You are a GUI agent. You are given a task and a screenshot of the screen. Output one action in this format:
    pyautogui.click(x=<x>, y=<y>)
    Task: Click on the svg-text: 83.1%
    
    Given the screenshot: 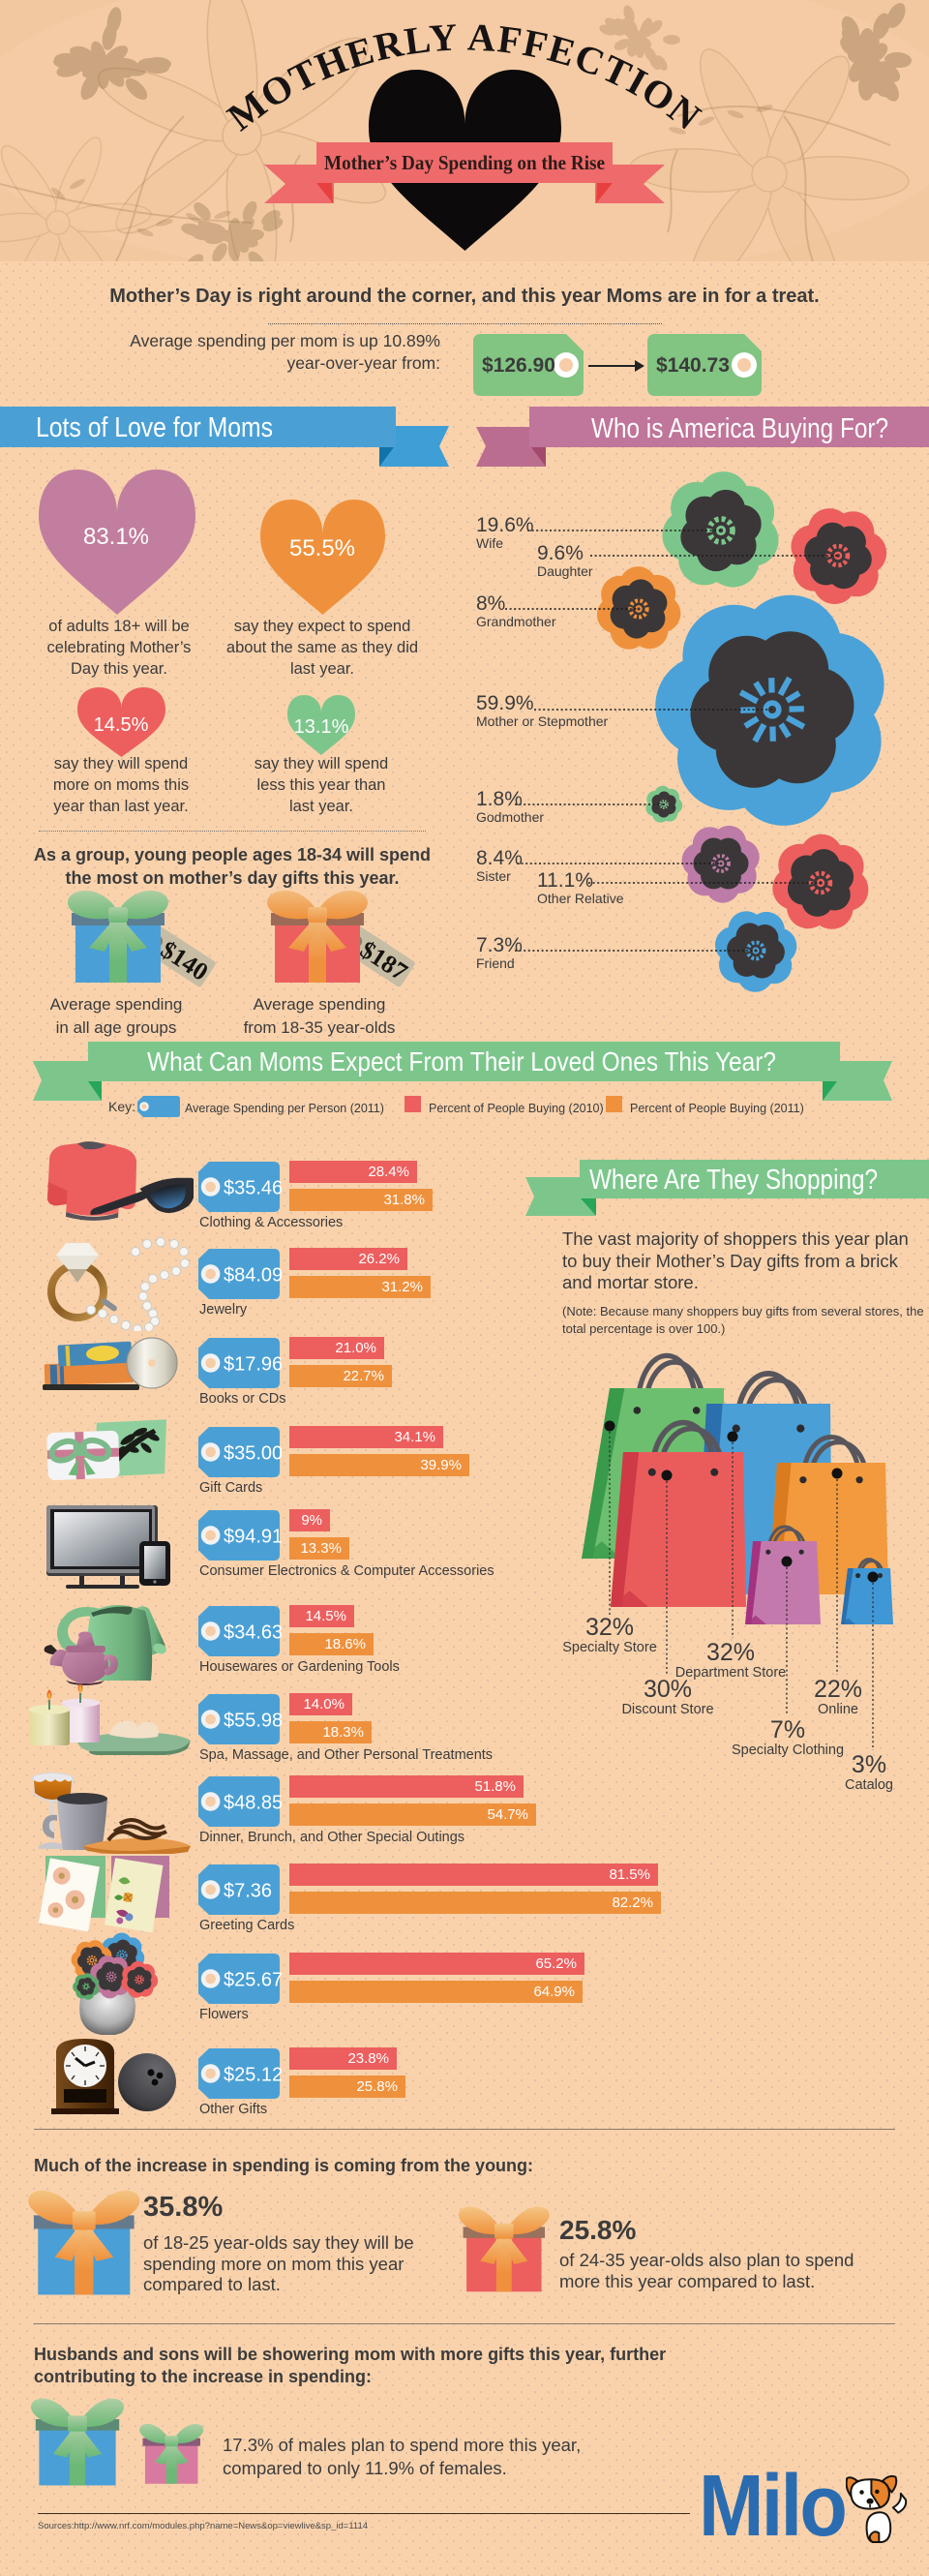 What is the action you would take?
    pyautogui.click(x=116, y=537)
    